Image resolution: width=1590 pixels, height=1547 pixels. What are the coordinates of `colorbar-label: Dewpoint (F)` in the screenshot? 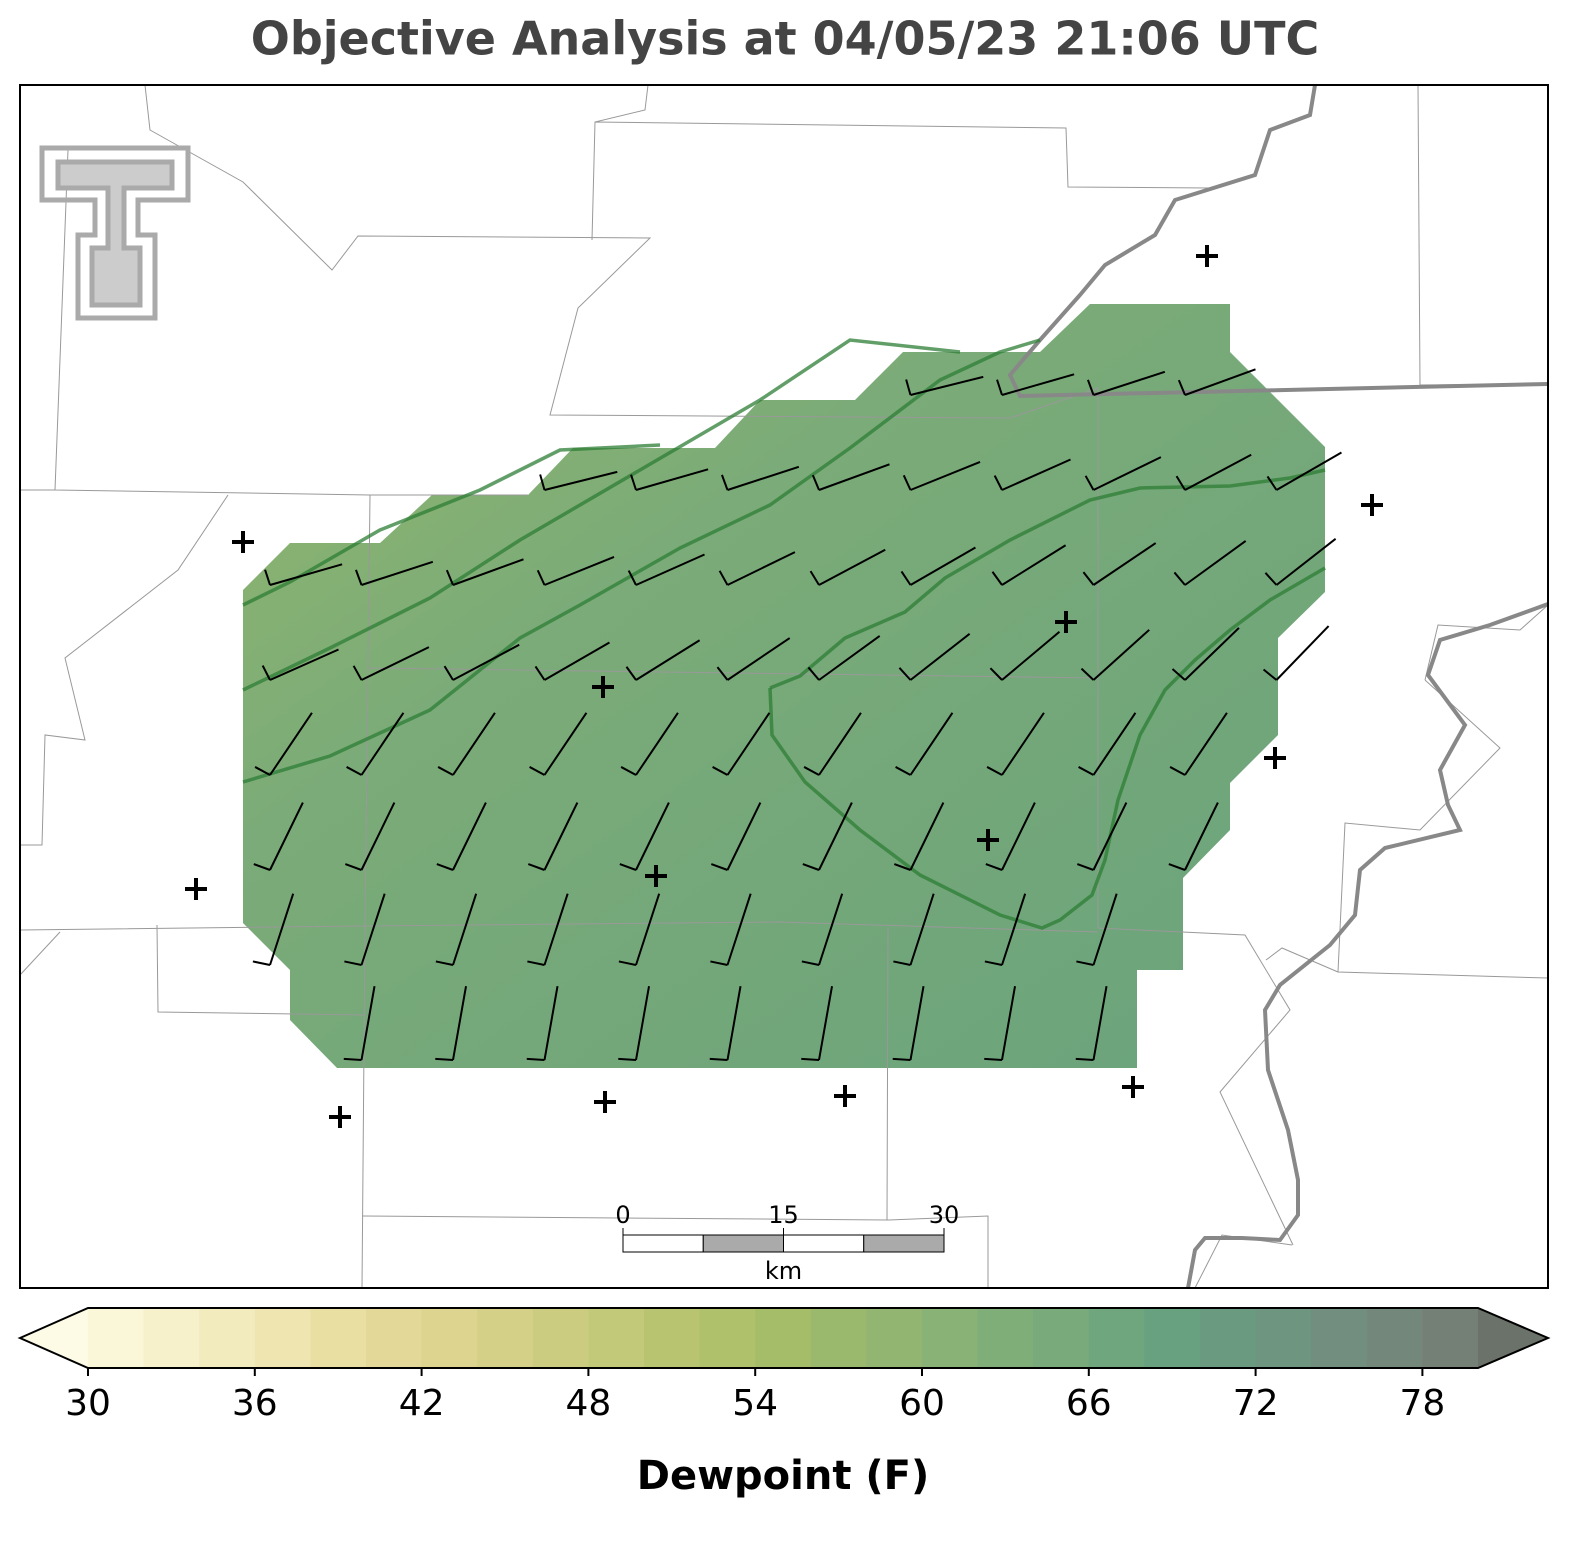 It's located at (783, 1476).